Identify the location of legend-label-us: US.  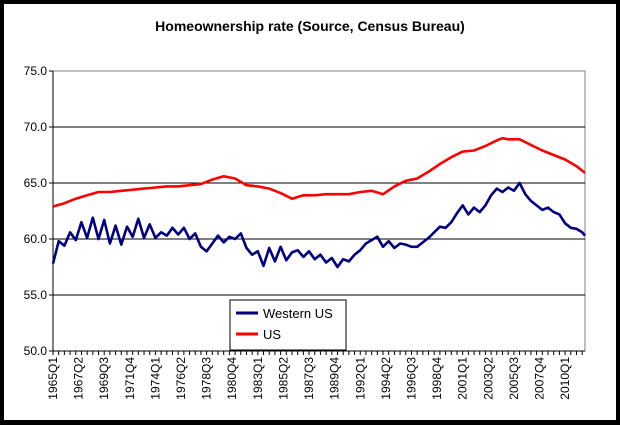
(272, 334).